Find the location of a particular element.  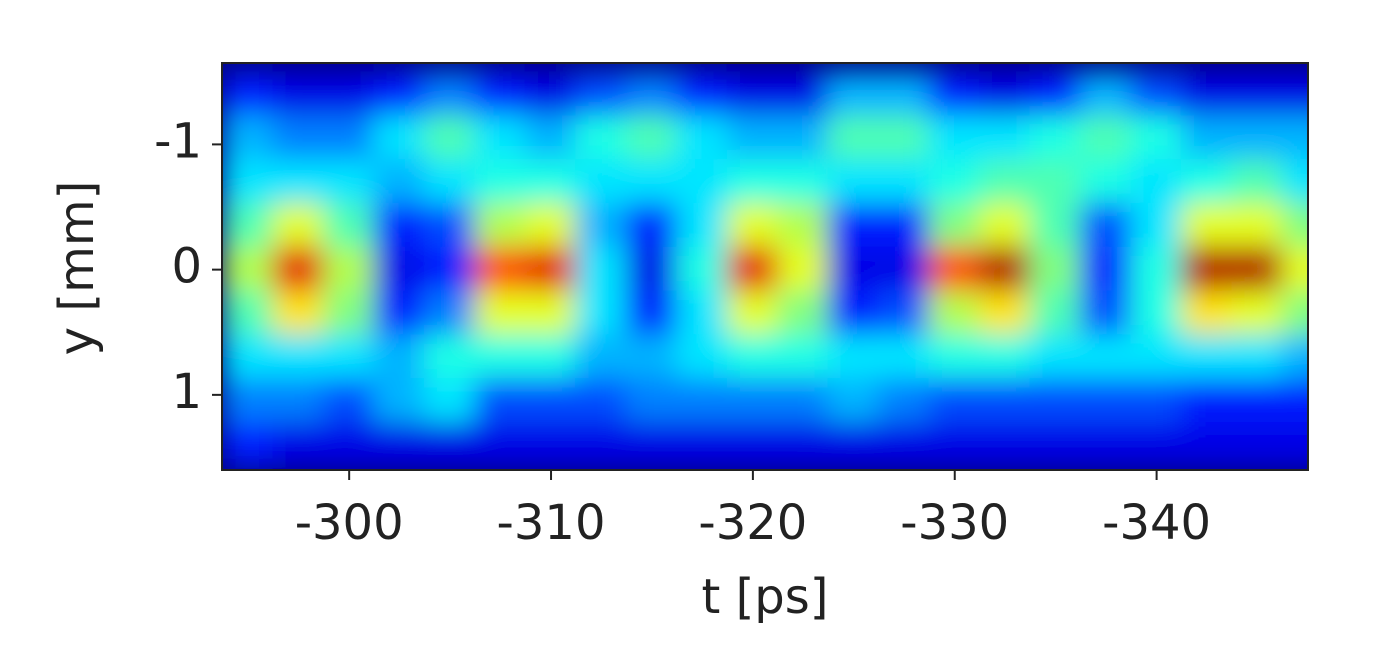

x-axis-label: t [ps] is located at coordinates (764, 597).